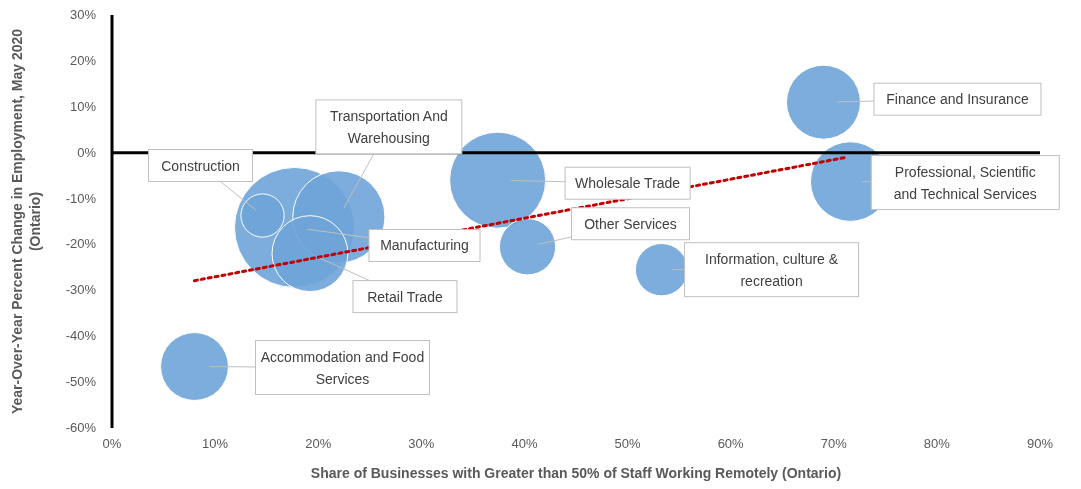 This screenshot has width=1081, height=489. I want to click on y-tick-label: 20%, so click(83, 60).